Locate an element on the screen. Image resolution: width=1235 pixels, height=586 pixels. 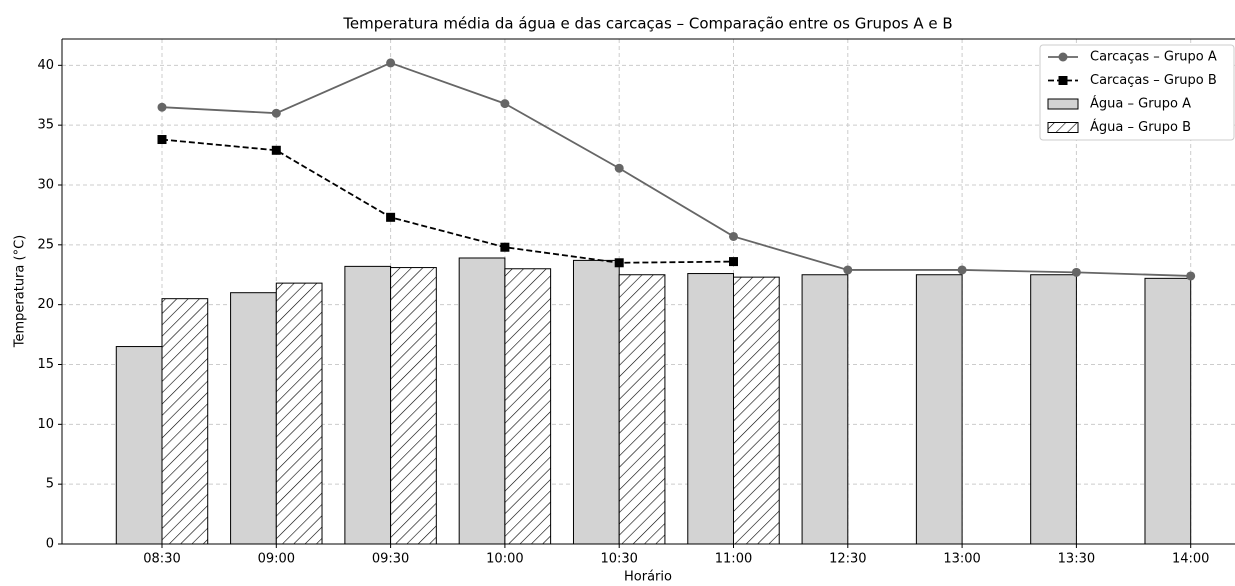
x-tick-label: 13:00 is located at coordinates (961, 559).